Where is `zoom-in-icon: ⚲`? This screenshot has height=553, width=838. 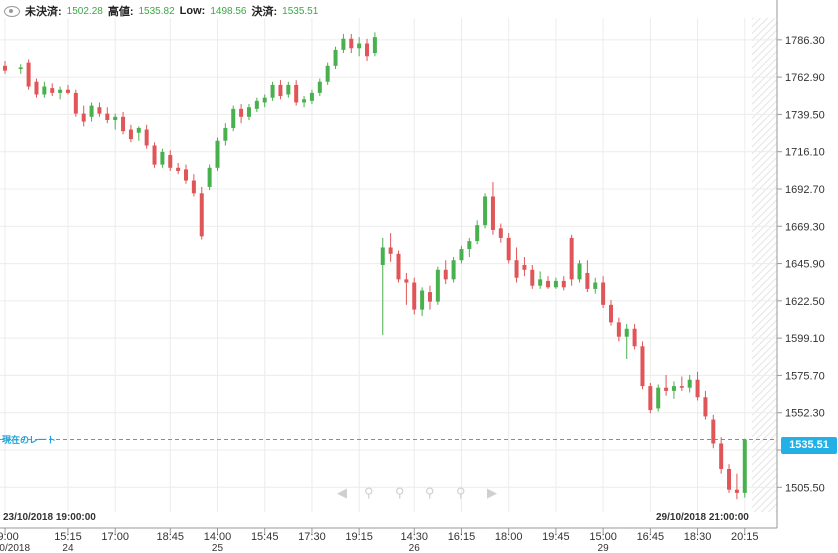
zoom-in-icon: ⚲ is located at coordinates (369, 492).